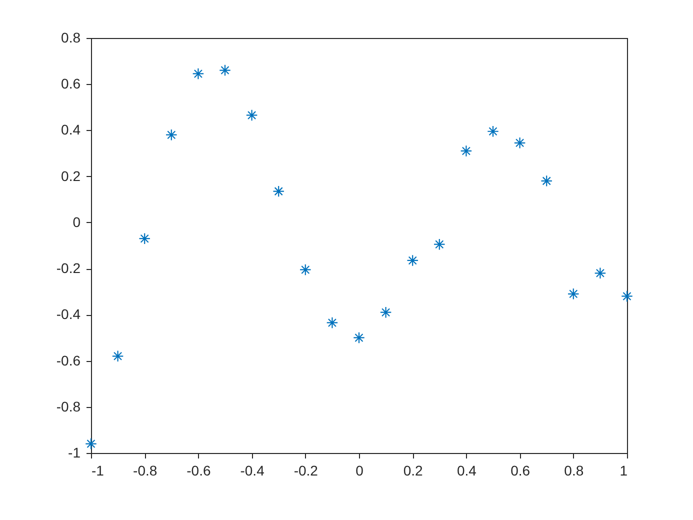 The image size is (693, 520). Describe the element at coordinates (306, 470) in the screenshot. I see `x-tick-label: -0.2` at that location.